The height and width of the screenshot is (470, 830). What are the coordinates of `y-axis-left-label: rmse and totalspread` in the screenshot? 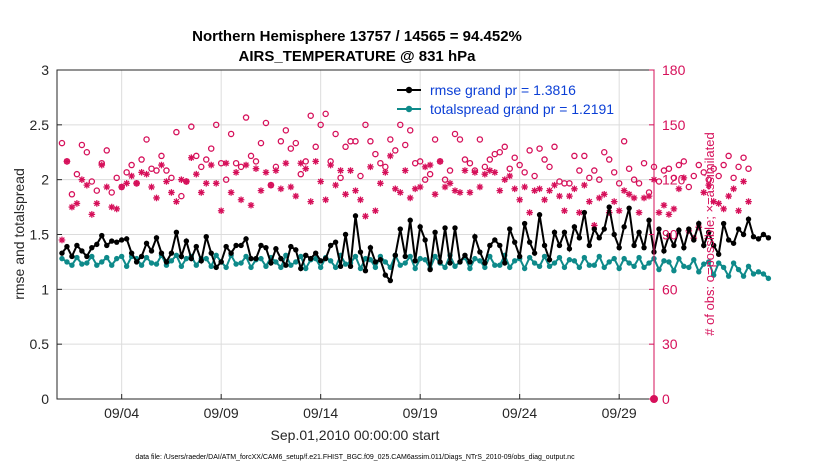 It's located at (19, 234).